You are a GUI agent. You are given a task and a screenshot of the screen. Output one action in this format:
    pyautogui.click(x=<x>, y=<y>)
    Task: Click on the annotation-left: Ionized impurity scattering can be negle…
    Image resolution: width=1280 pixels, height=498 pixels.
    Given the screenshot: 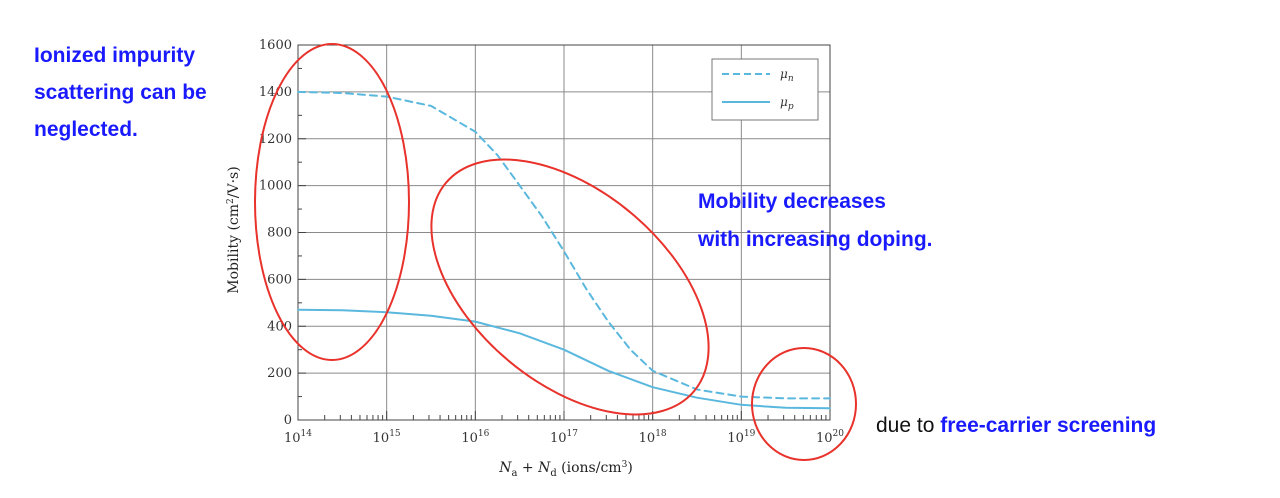 What is the action you would take?
    pyautogui.click(x=120, y=92)
    